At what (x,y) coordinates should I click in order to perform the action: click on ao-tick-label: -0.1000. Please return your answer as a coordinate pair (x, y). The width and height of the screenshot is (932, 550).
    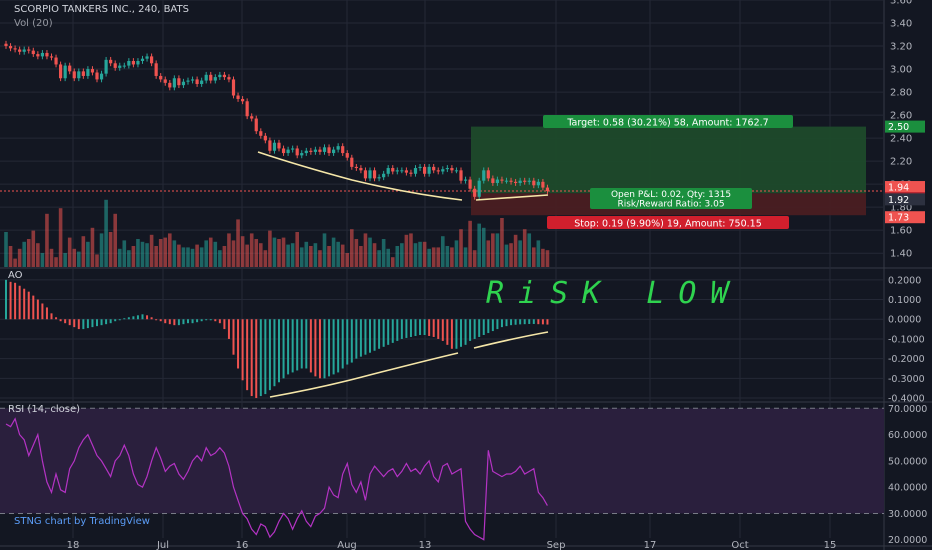
    Looking at the image, I should click on (906, 339).